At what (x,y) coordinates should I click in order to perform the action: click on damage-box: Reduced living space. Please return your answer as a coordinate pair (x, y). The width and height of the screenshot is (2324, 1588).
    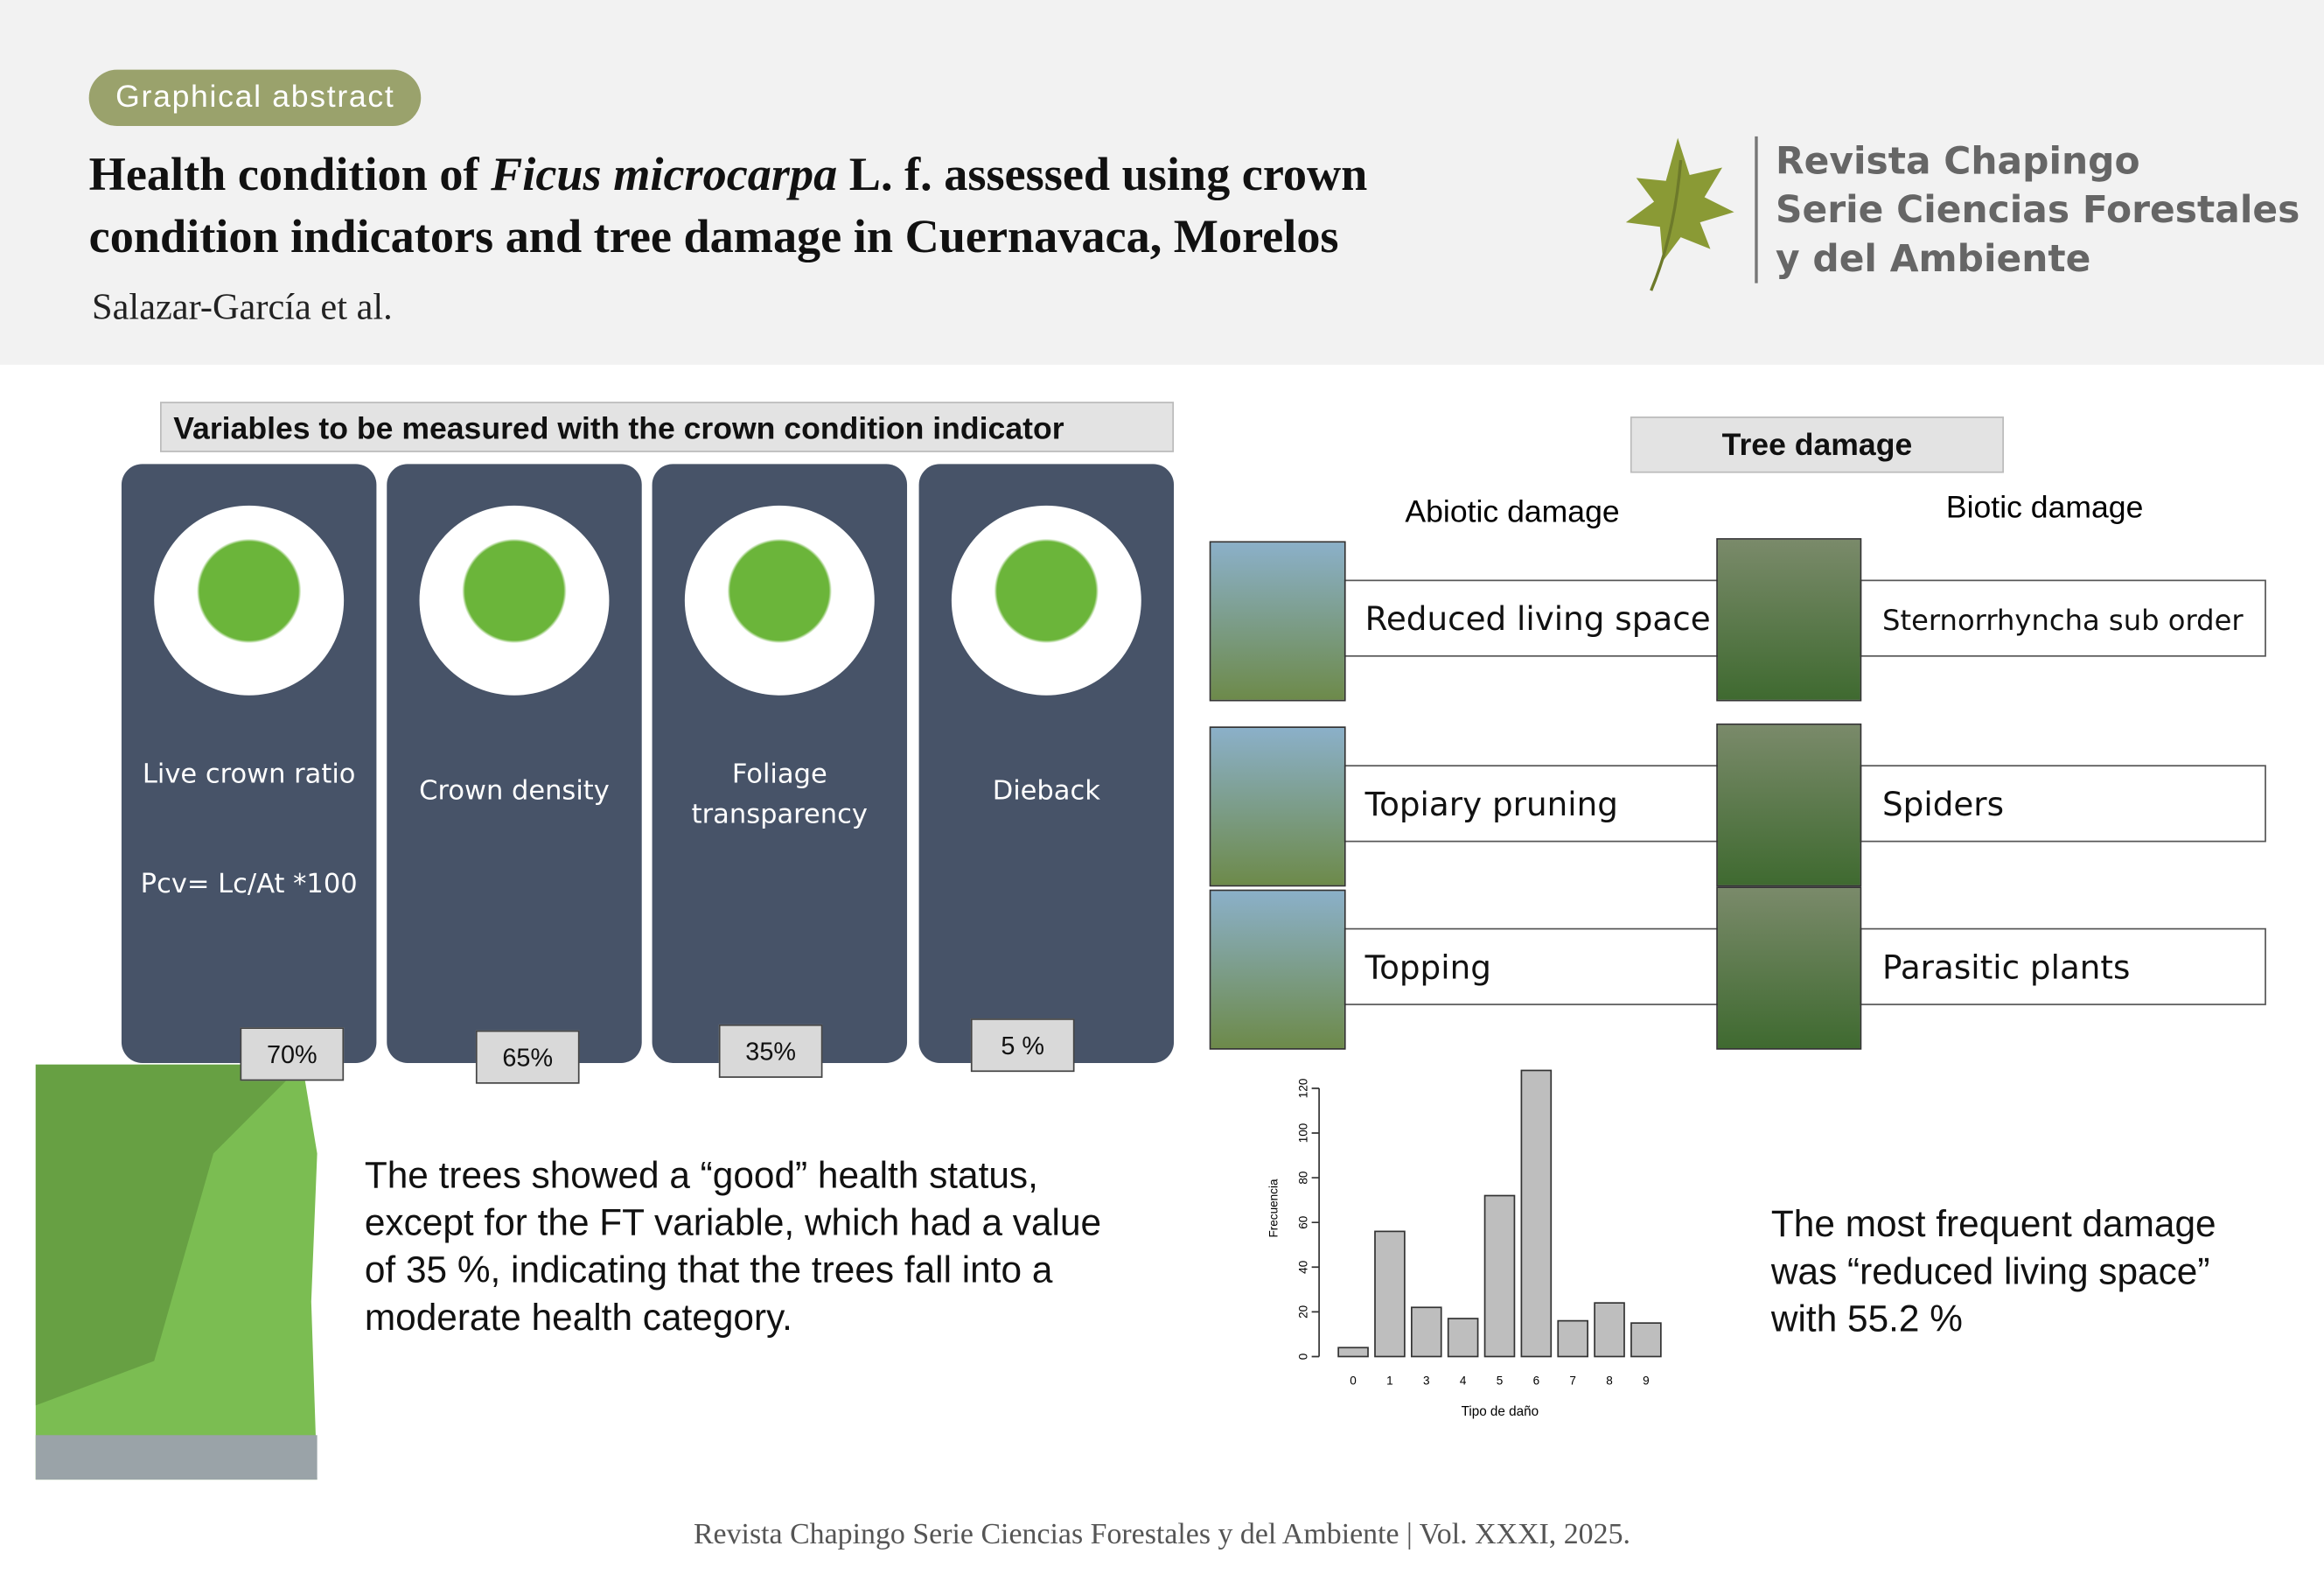
    Looking at the image, I should click on (1531, 618).